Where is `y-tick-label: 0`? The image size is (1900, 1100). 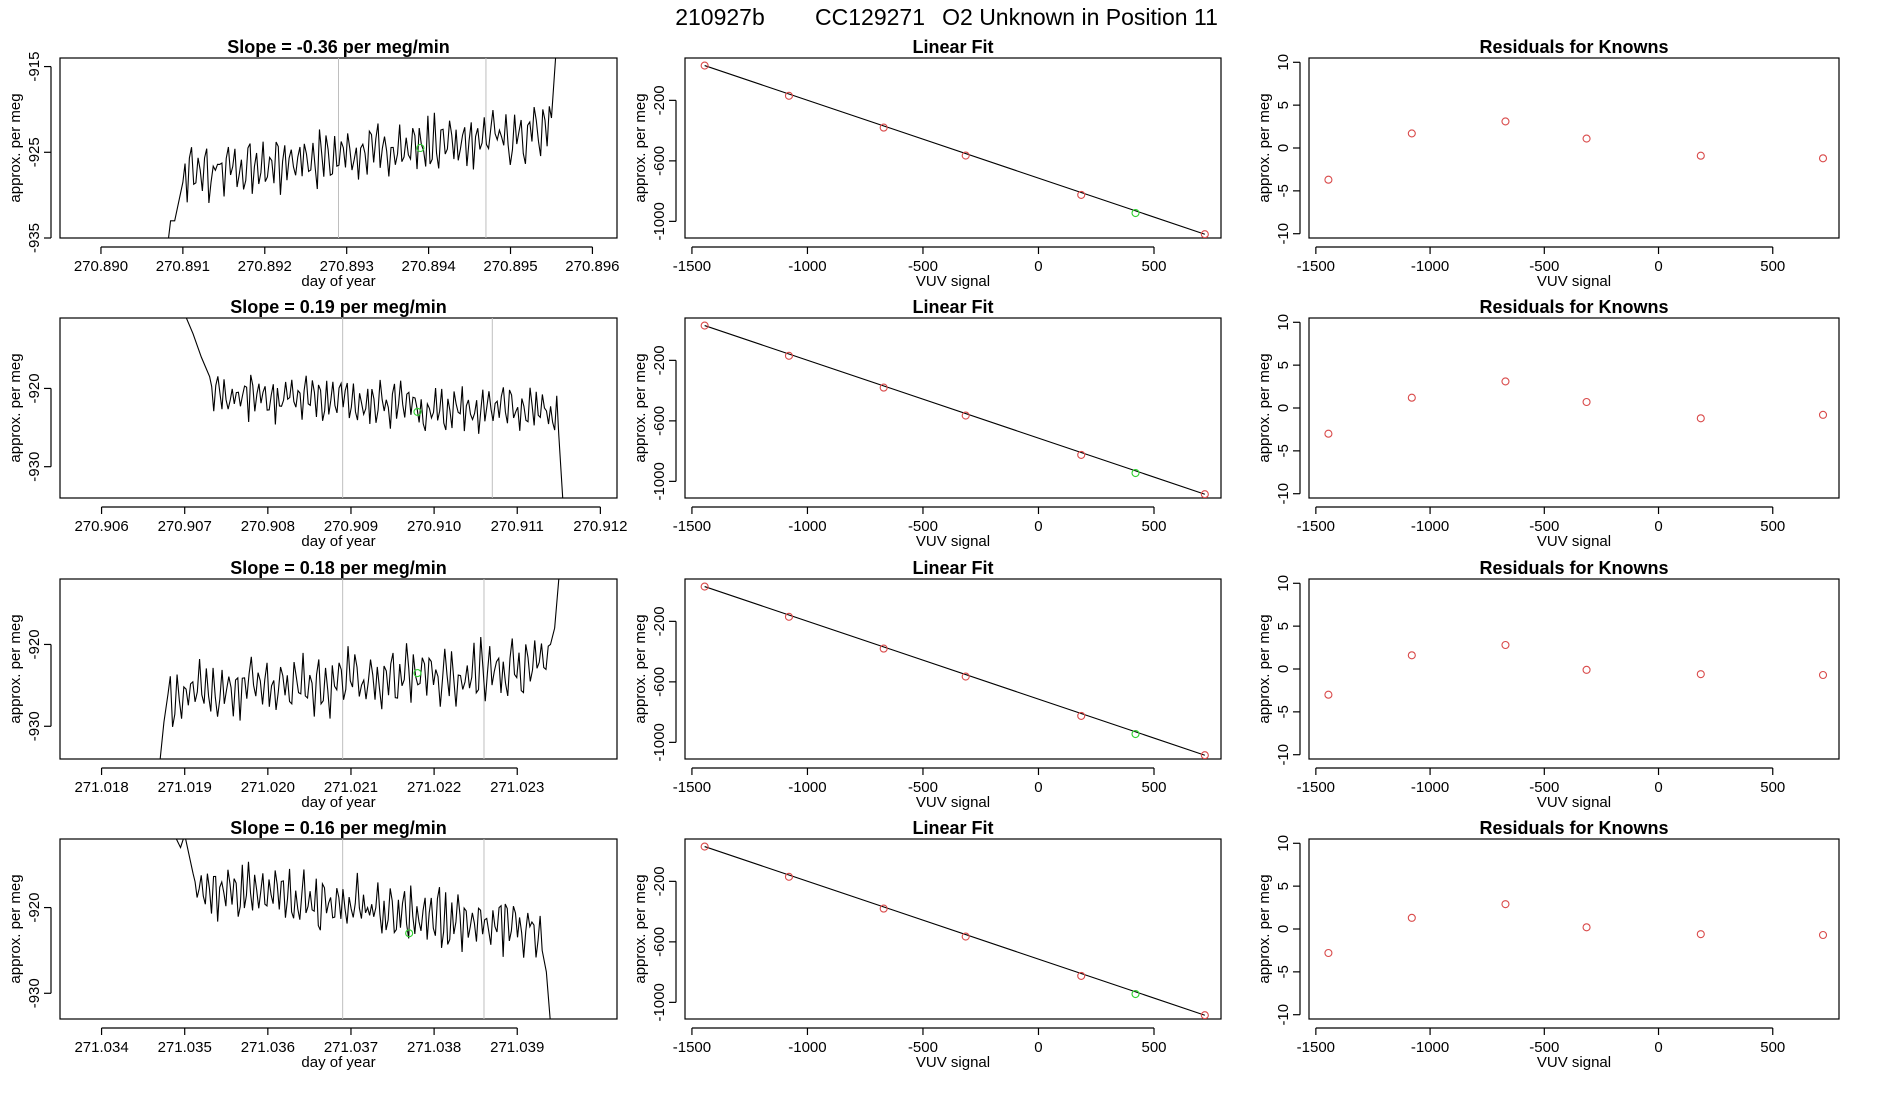
y-tick-label: 0 is located at coordinates (1283, 669).